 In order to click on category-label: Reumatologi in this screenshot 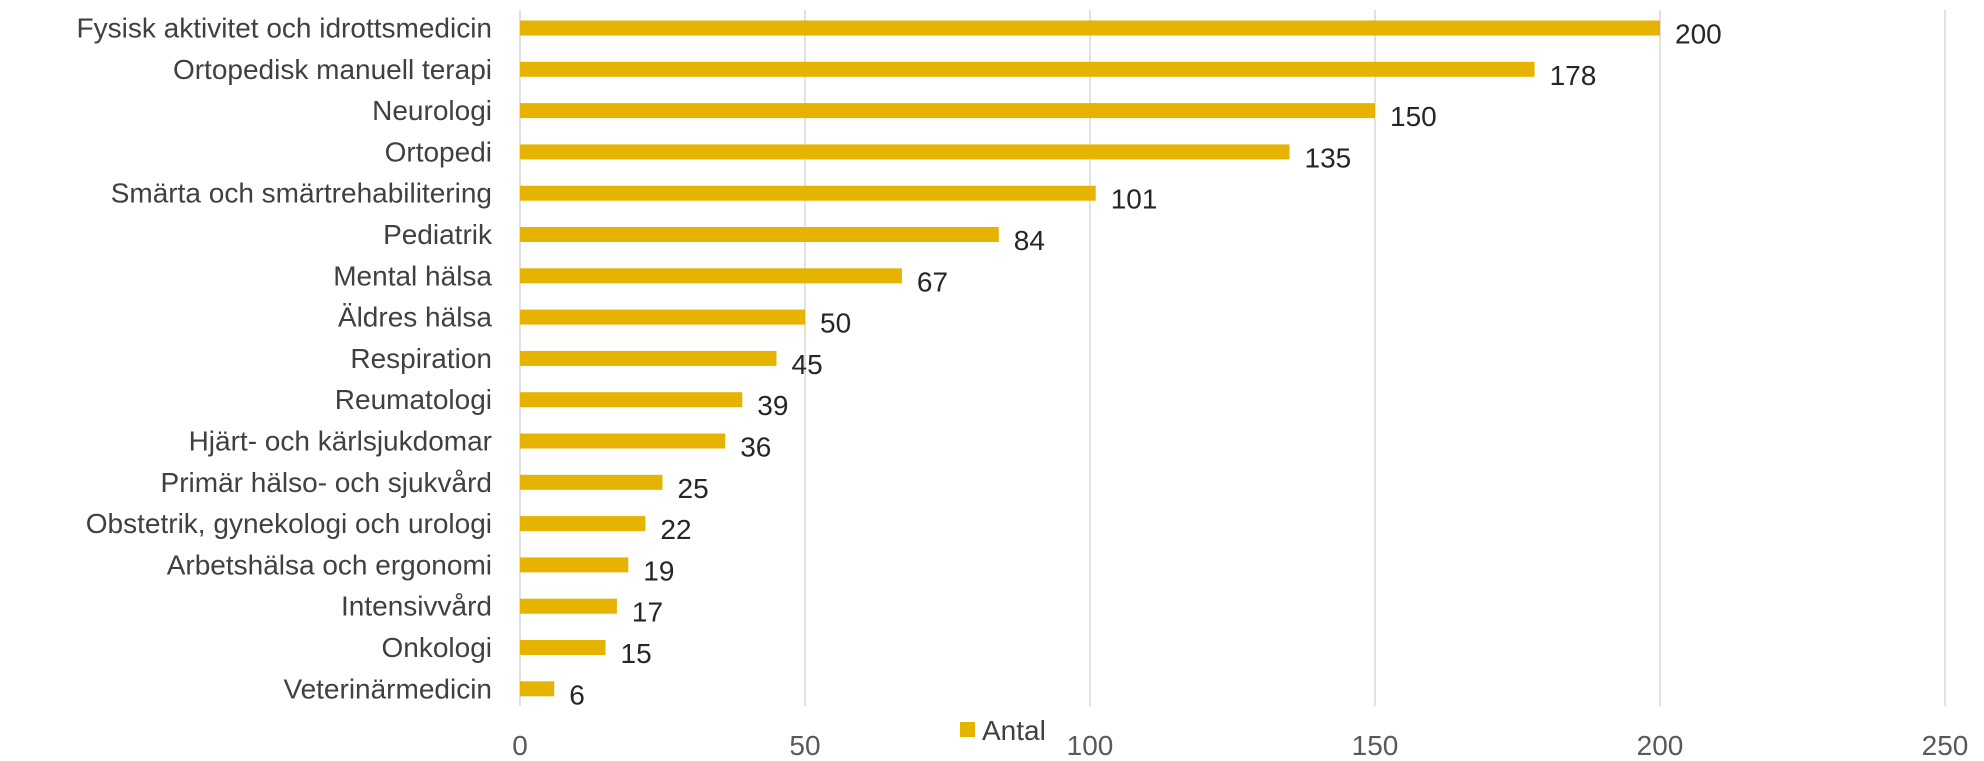, I will do `click(413, 399)`.